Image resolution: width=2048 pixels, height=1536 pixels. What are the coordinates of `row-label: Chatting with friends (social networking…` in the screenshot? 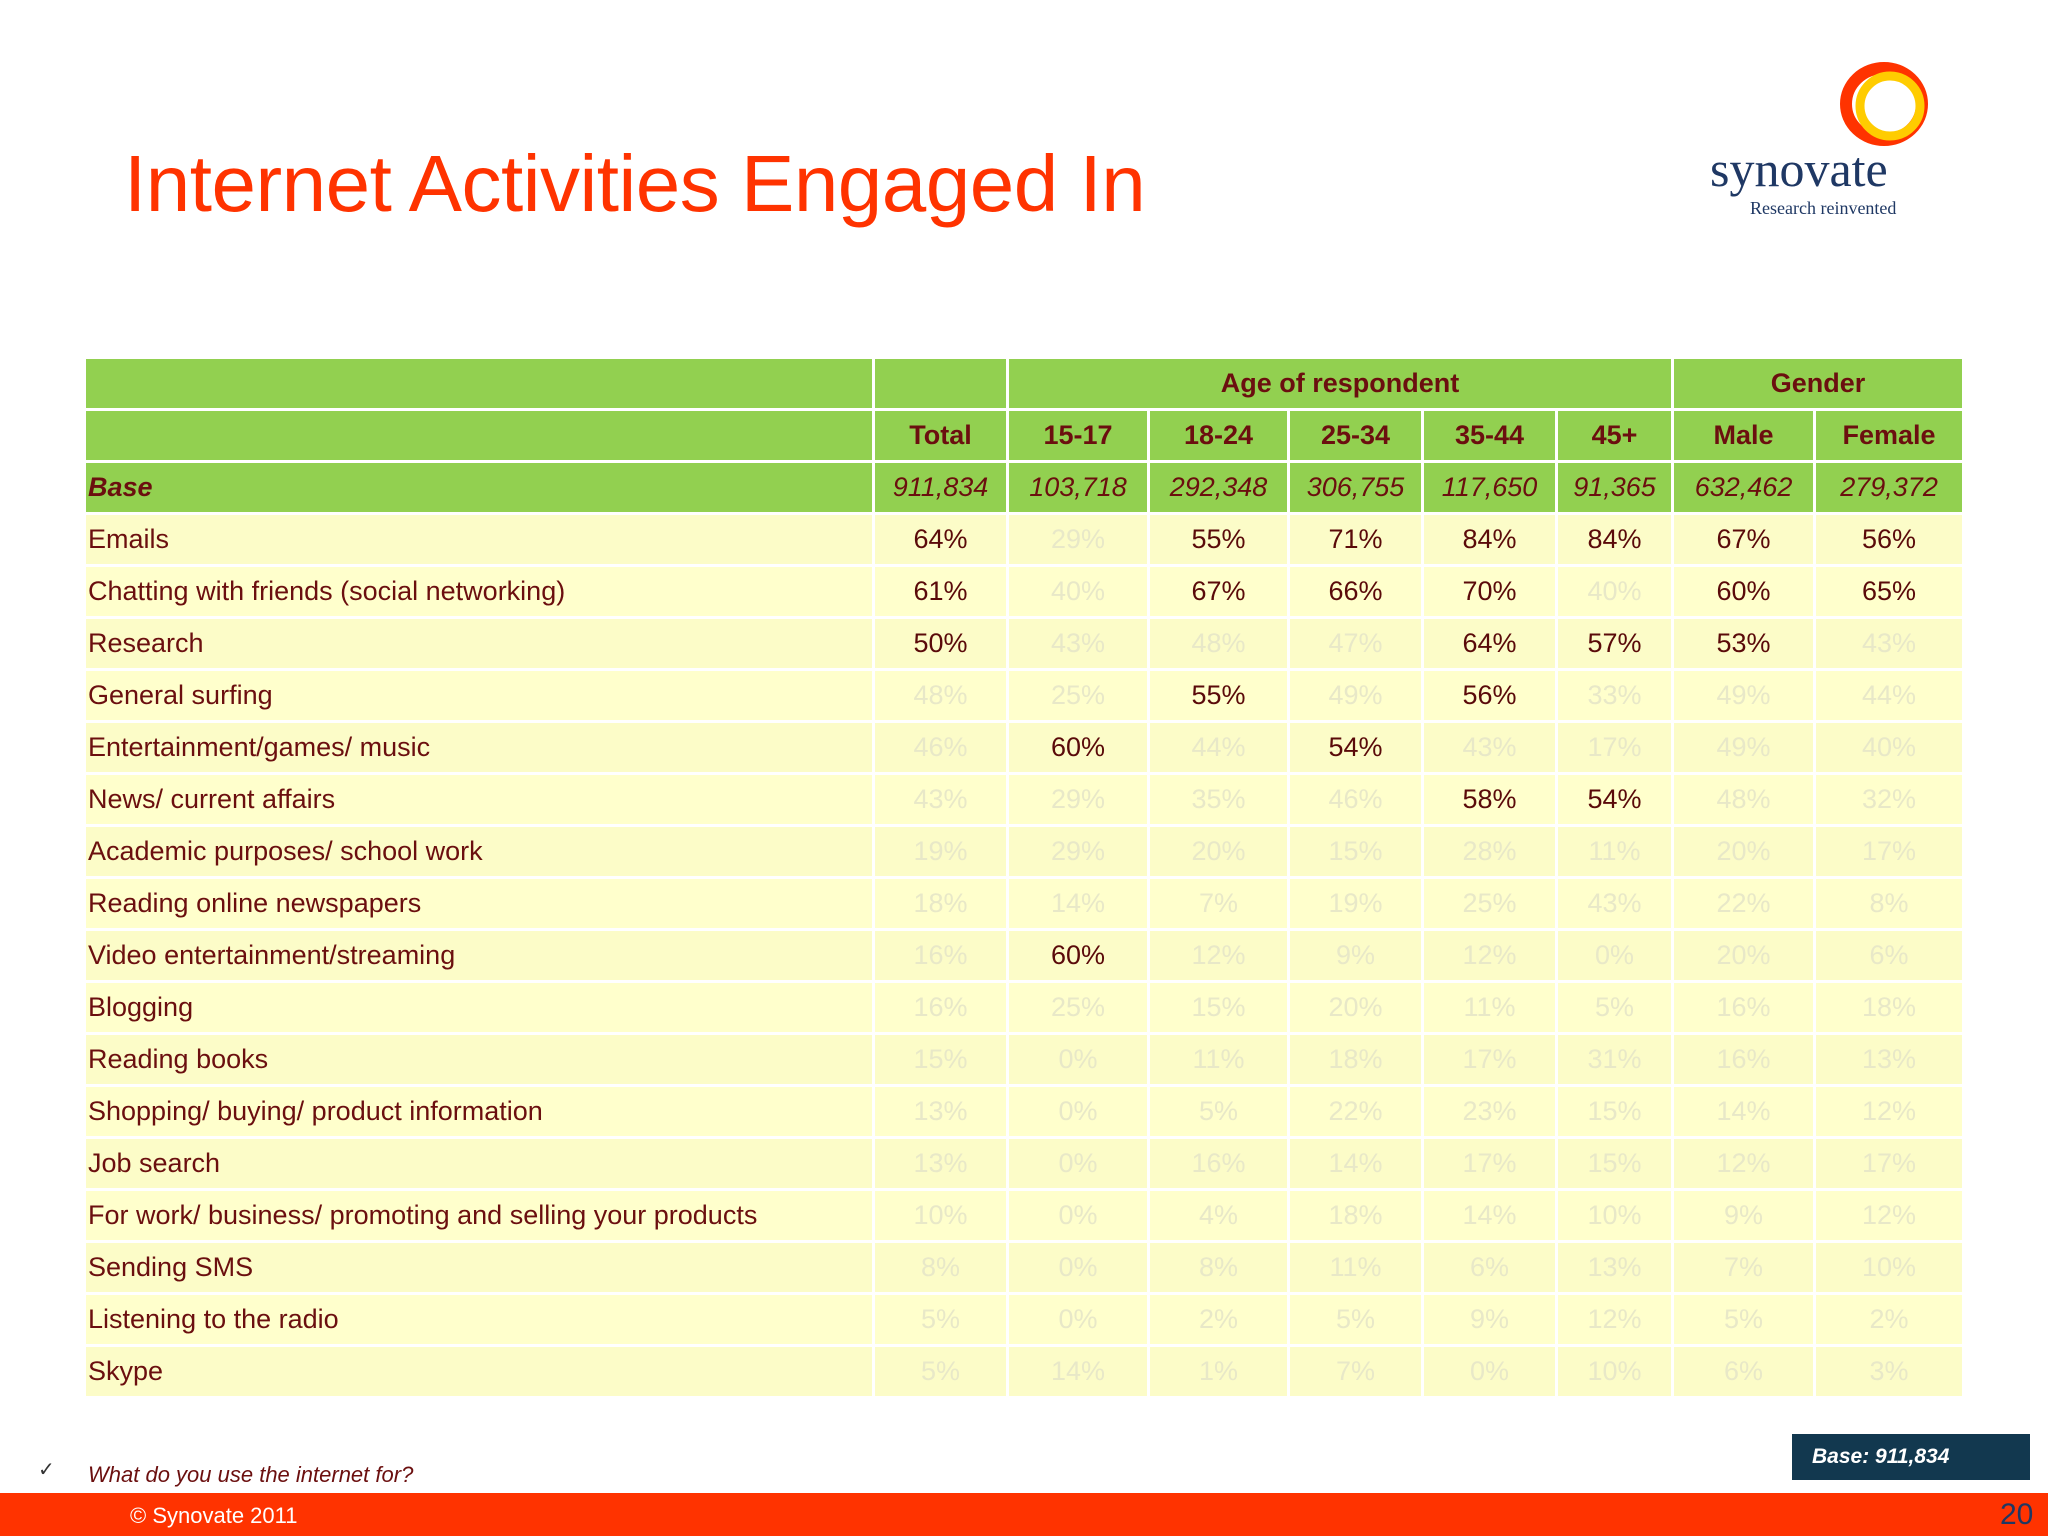 It's located at (480, 593).